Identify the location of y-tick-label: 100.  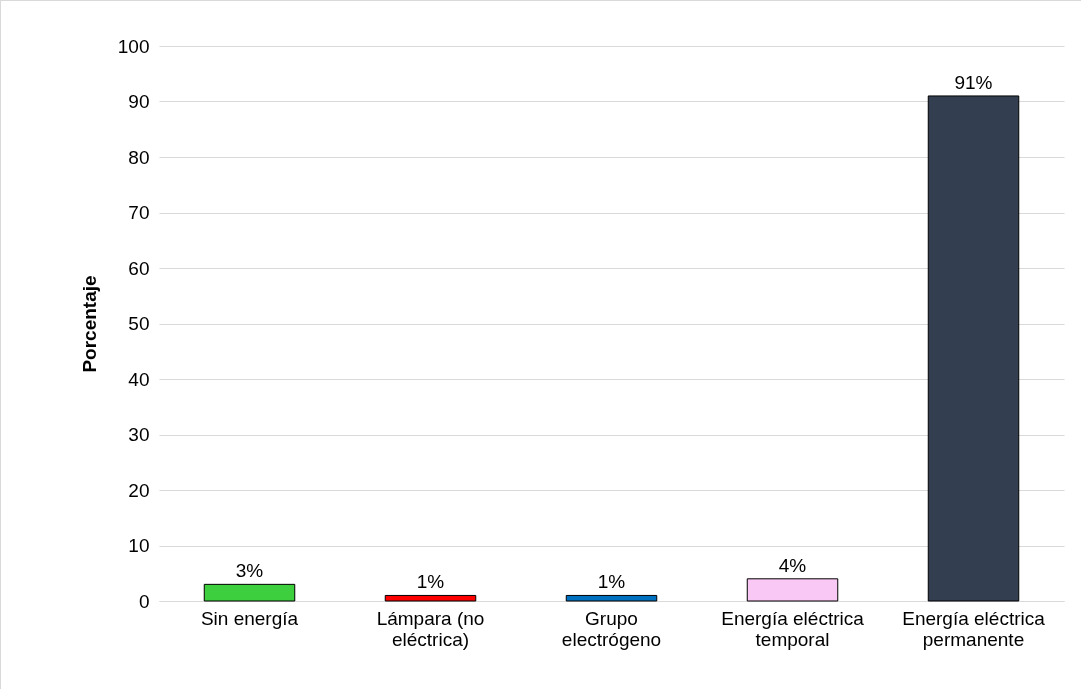
(133, 46).